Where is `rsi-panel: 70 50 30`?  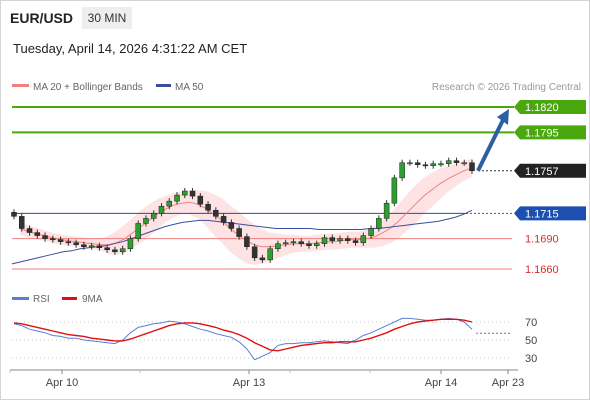
rsi-panel: 70 50 30 is located at coordinates (274, 341).